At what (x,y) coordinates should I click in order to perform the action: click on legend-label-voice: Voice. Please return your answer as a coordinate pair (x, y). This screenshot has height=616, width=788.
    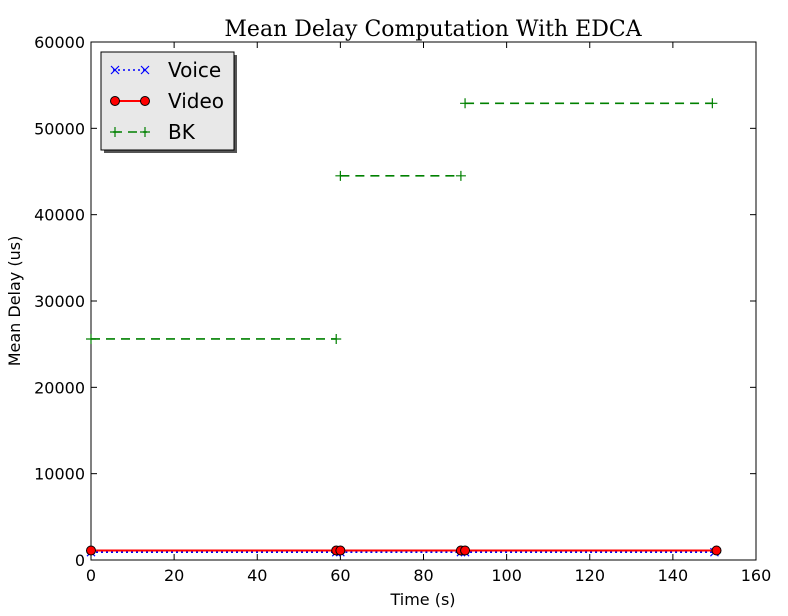
    Looking at the image, I should click on (194, 70).